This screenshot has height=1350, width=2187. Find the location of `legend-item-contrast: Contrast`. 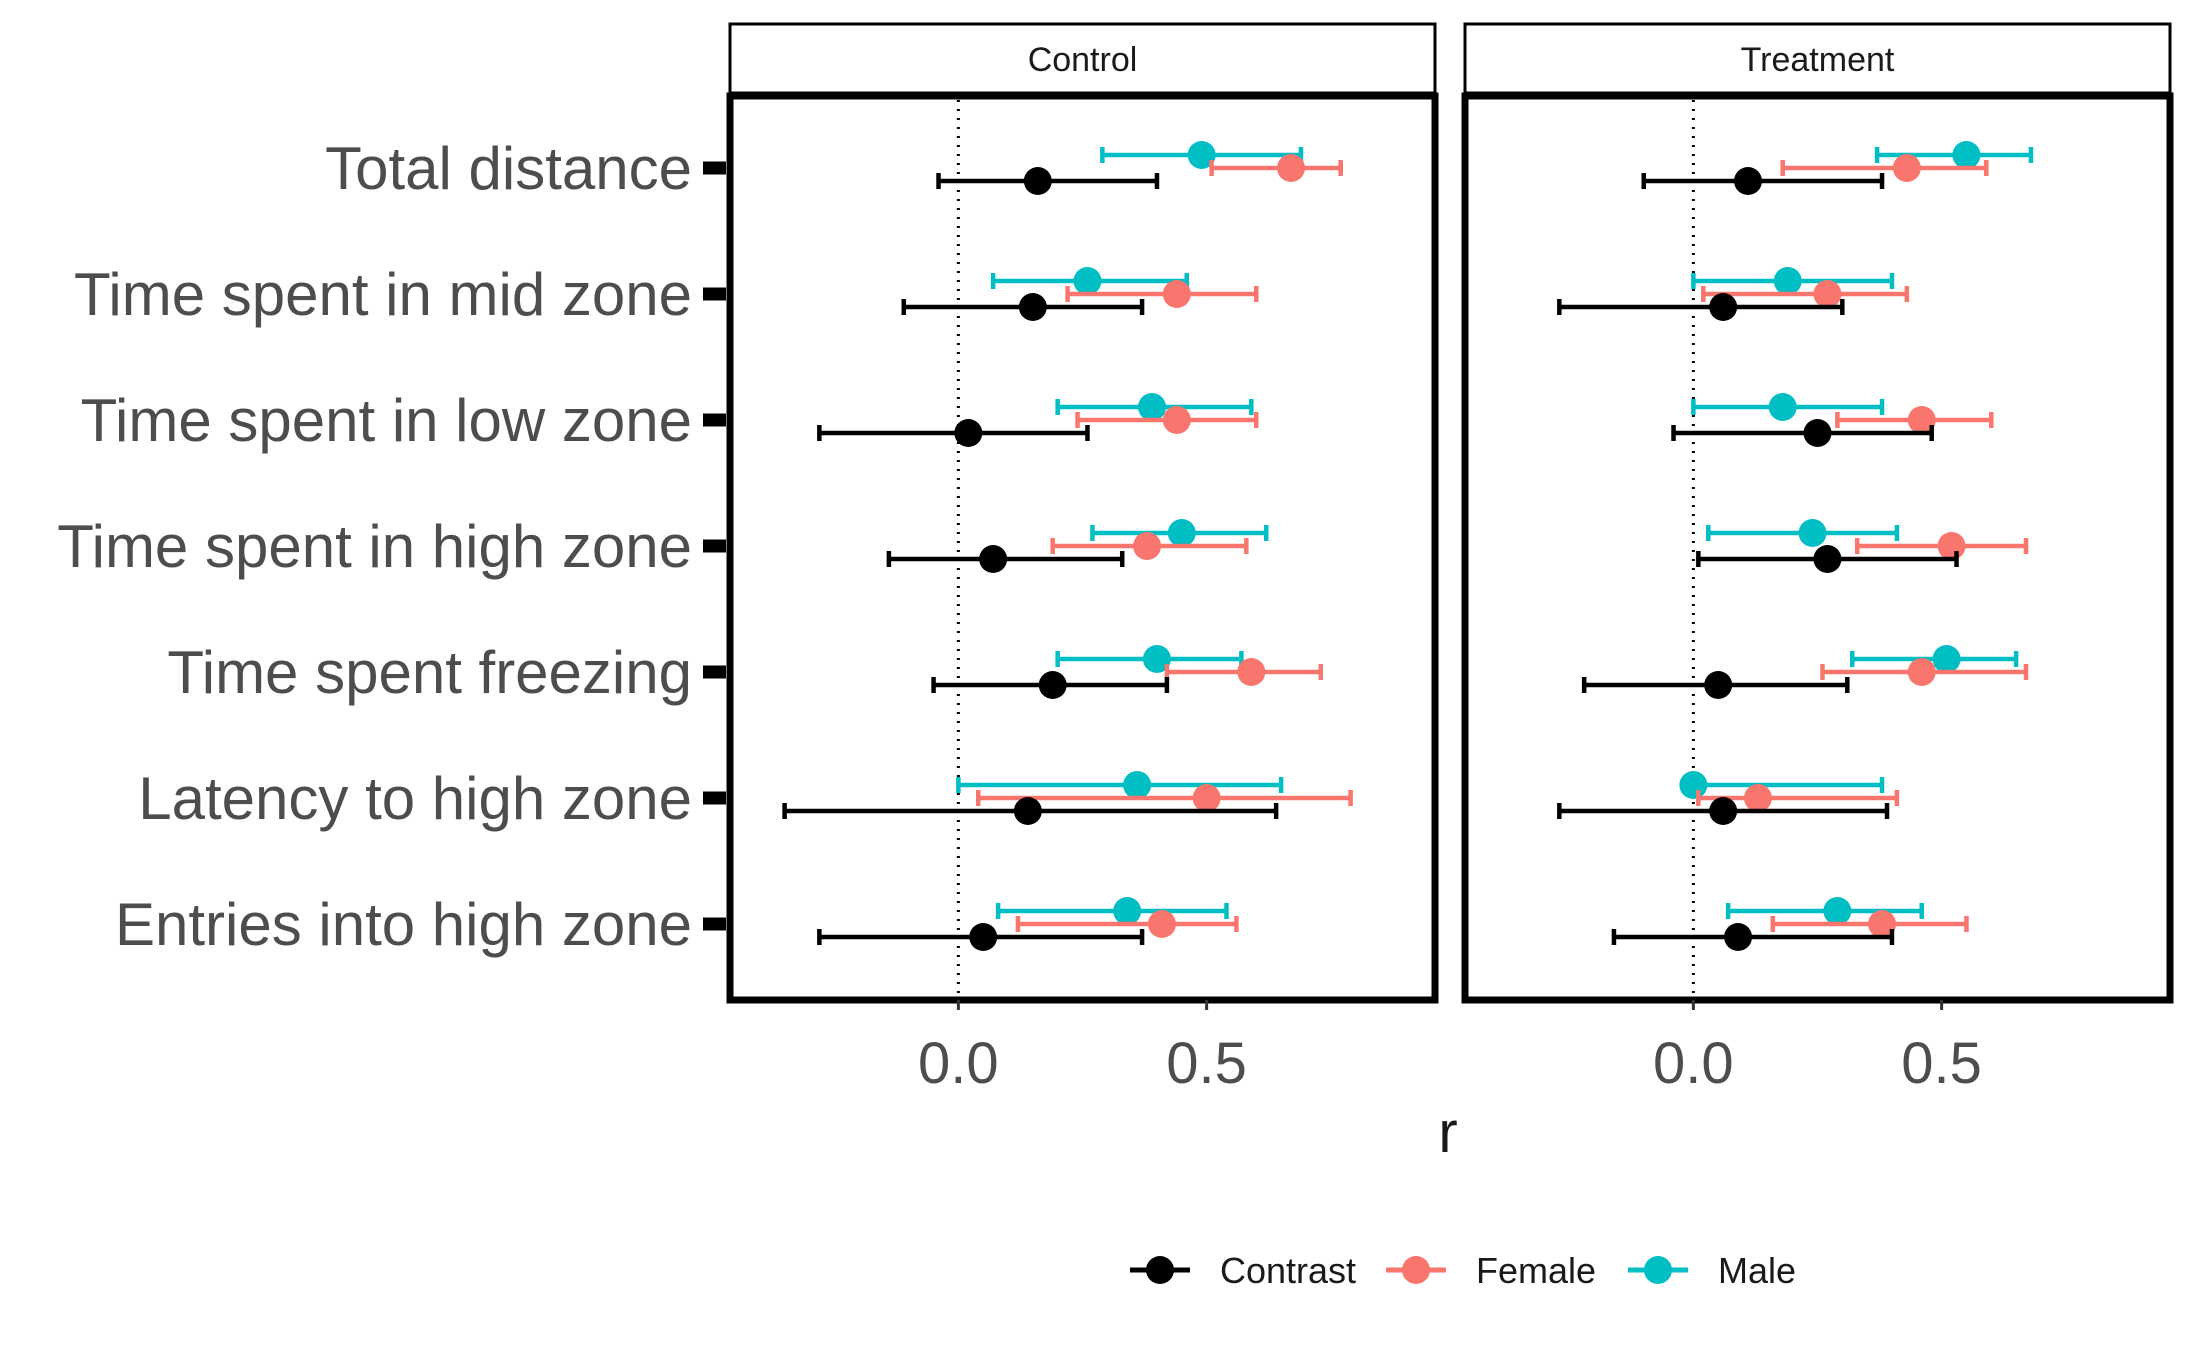

legend-item-contrast: Contrast is located at coordinates (1243, 1270).